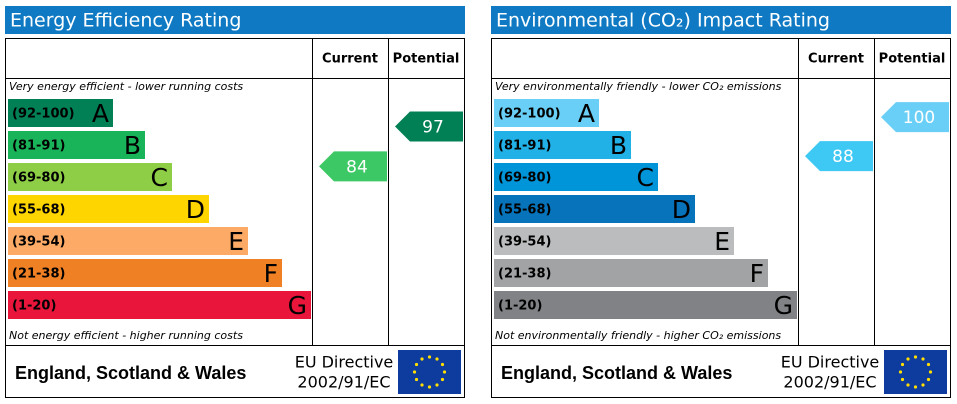 This screenshot has height=404, width=957. Describe the element at coordinates (919, 118) in the screenshot. I see `rating-value: 100` at that location.